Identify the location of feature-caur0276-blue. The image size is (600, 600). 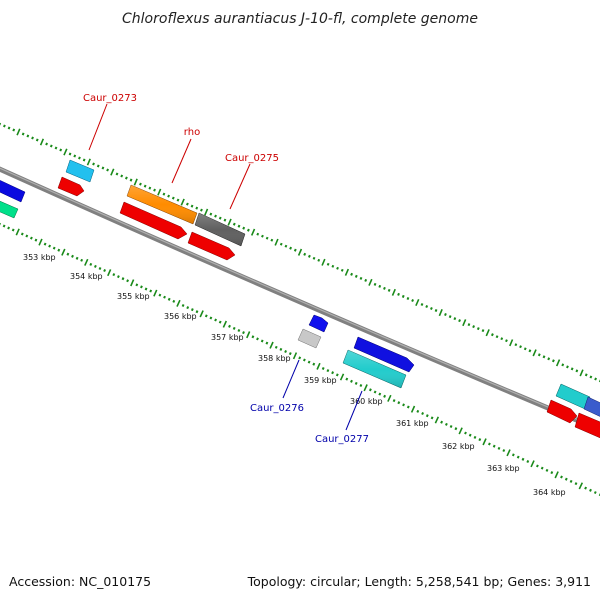
(318, 323).